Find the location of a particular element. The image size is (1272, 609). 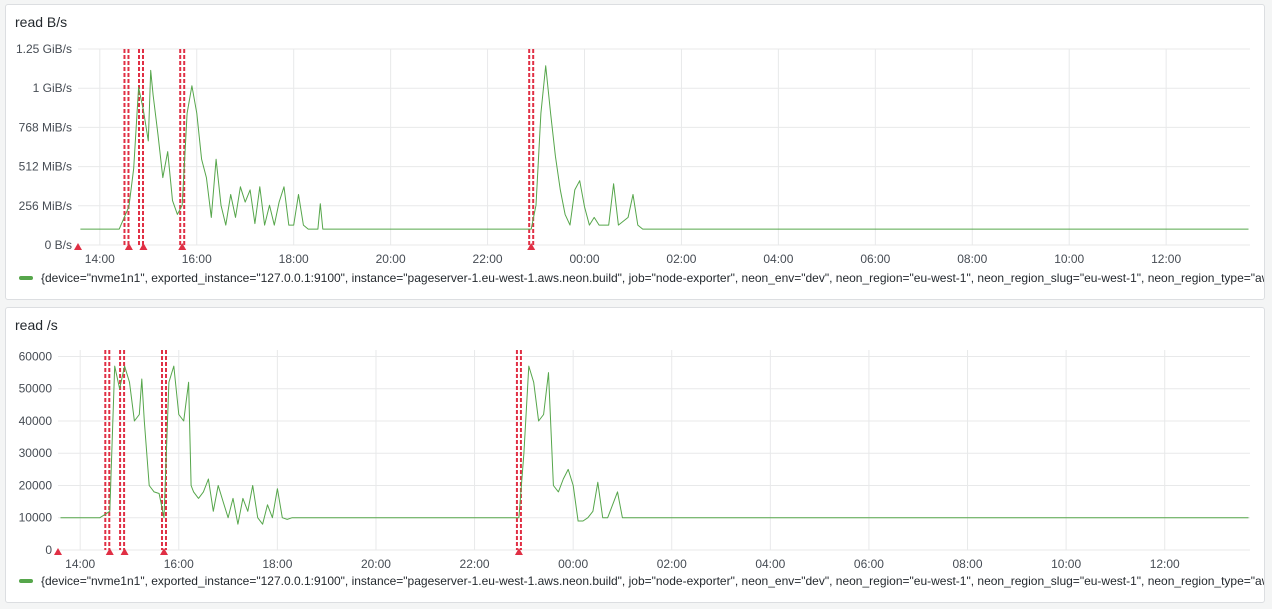

y-tick-label: 20000 is located at coordinates (36, 485).